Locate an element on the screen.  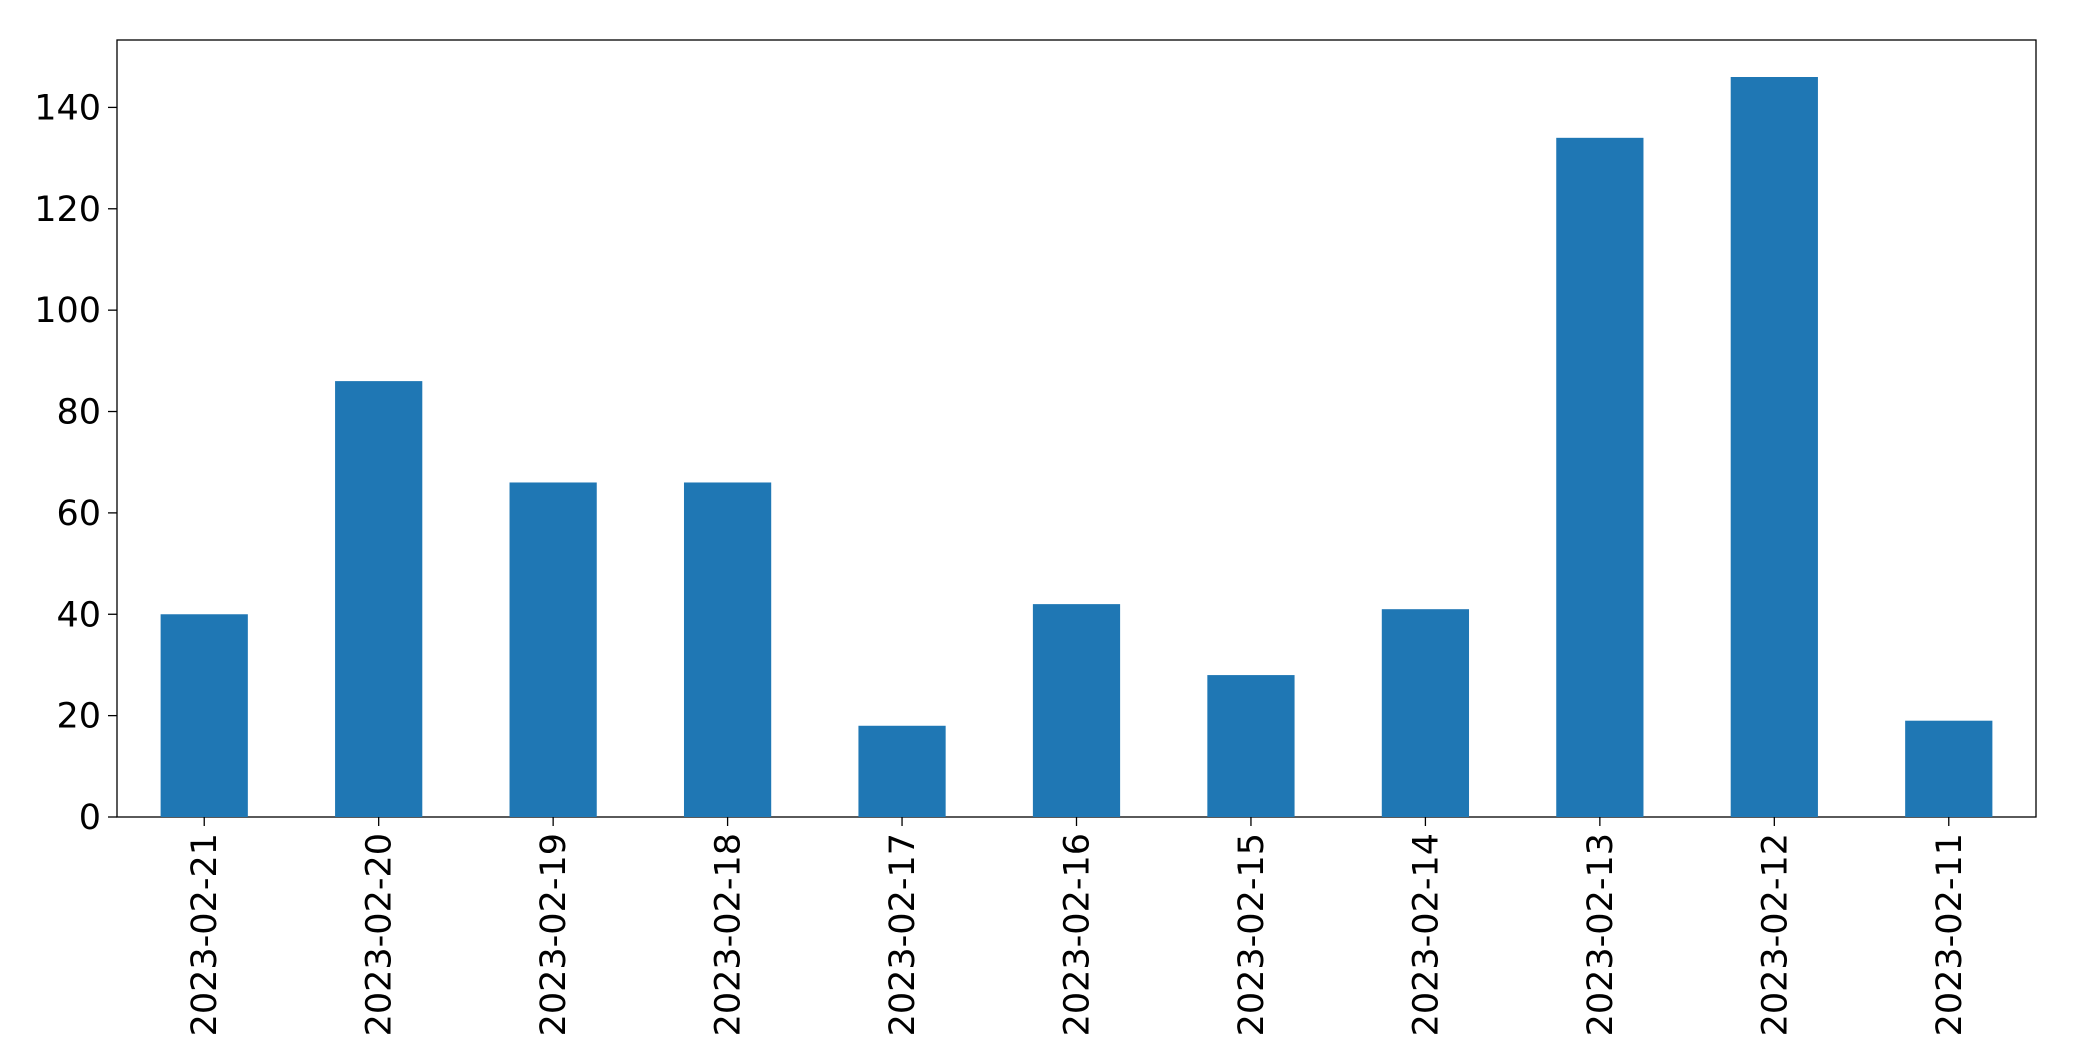
x-tick-label: 2023-02-13 is located at coordinates (1601, 934).